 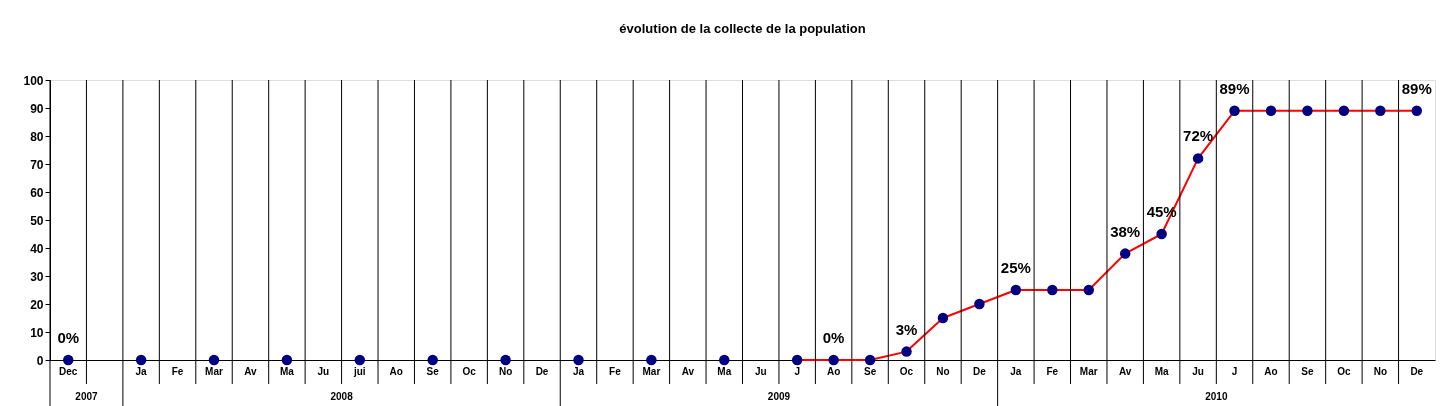 I want to click on x-tick-label: jui, so click(x=359, y=371).